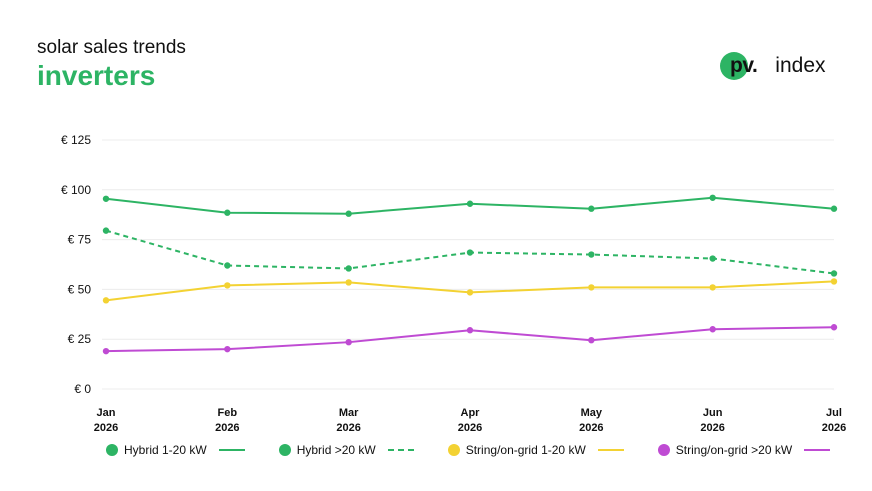 The width and height of the screenshot is (872, 491). I want to click on legend-item-3: String/on-grid 1-20 kW, so click(535, 450).